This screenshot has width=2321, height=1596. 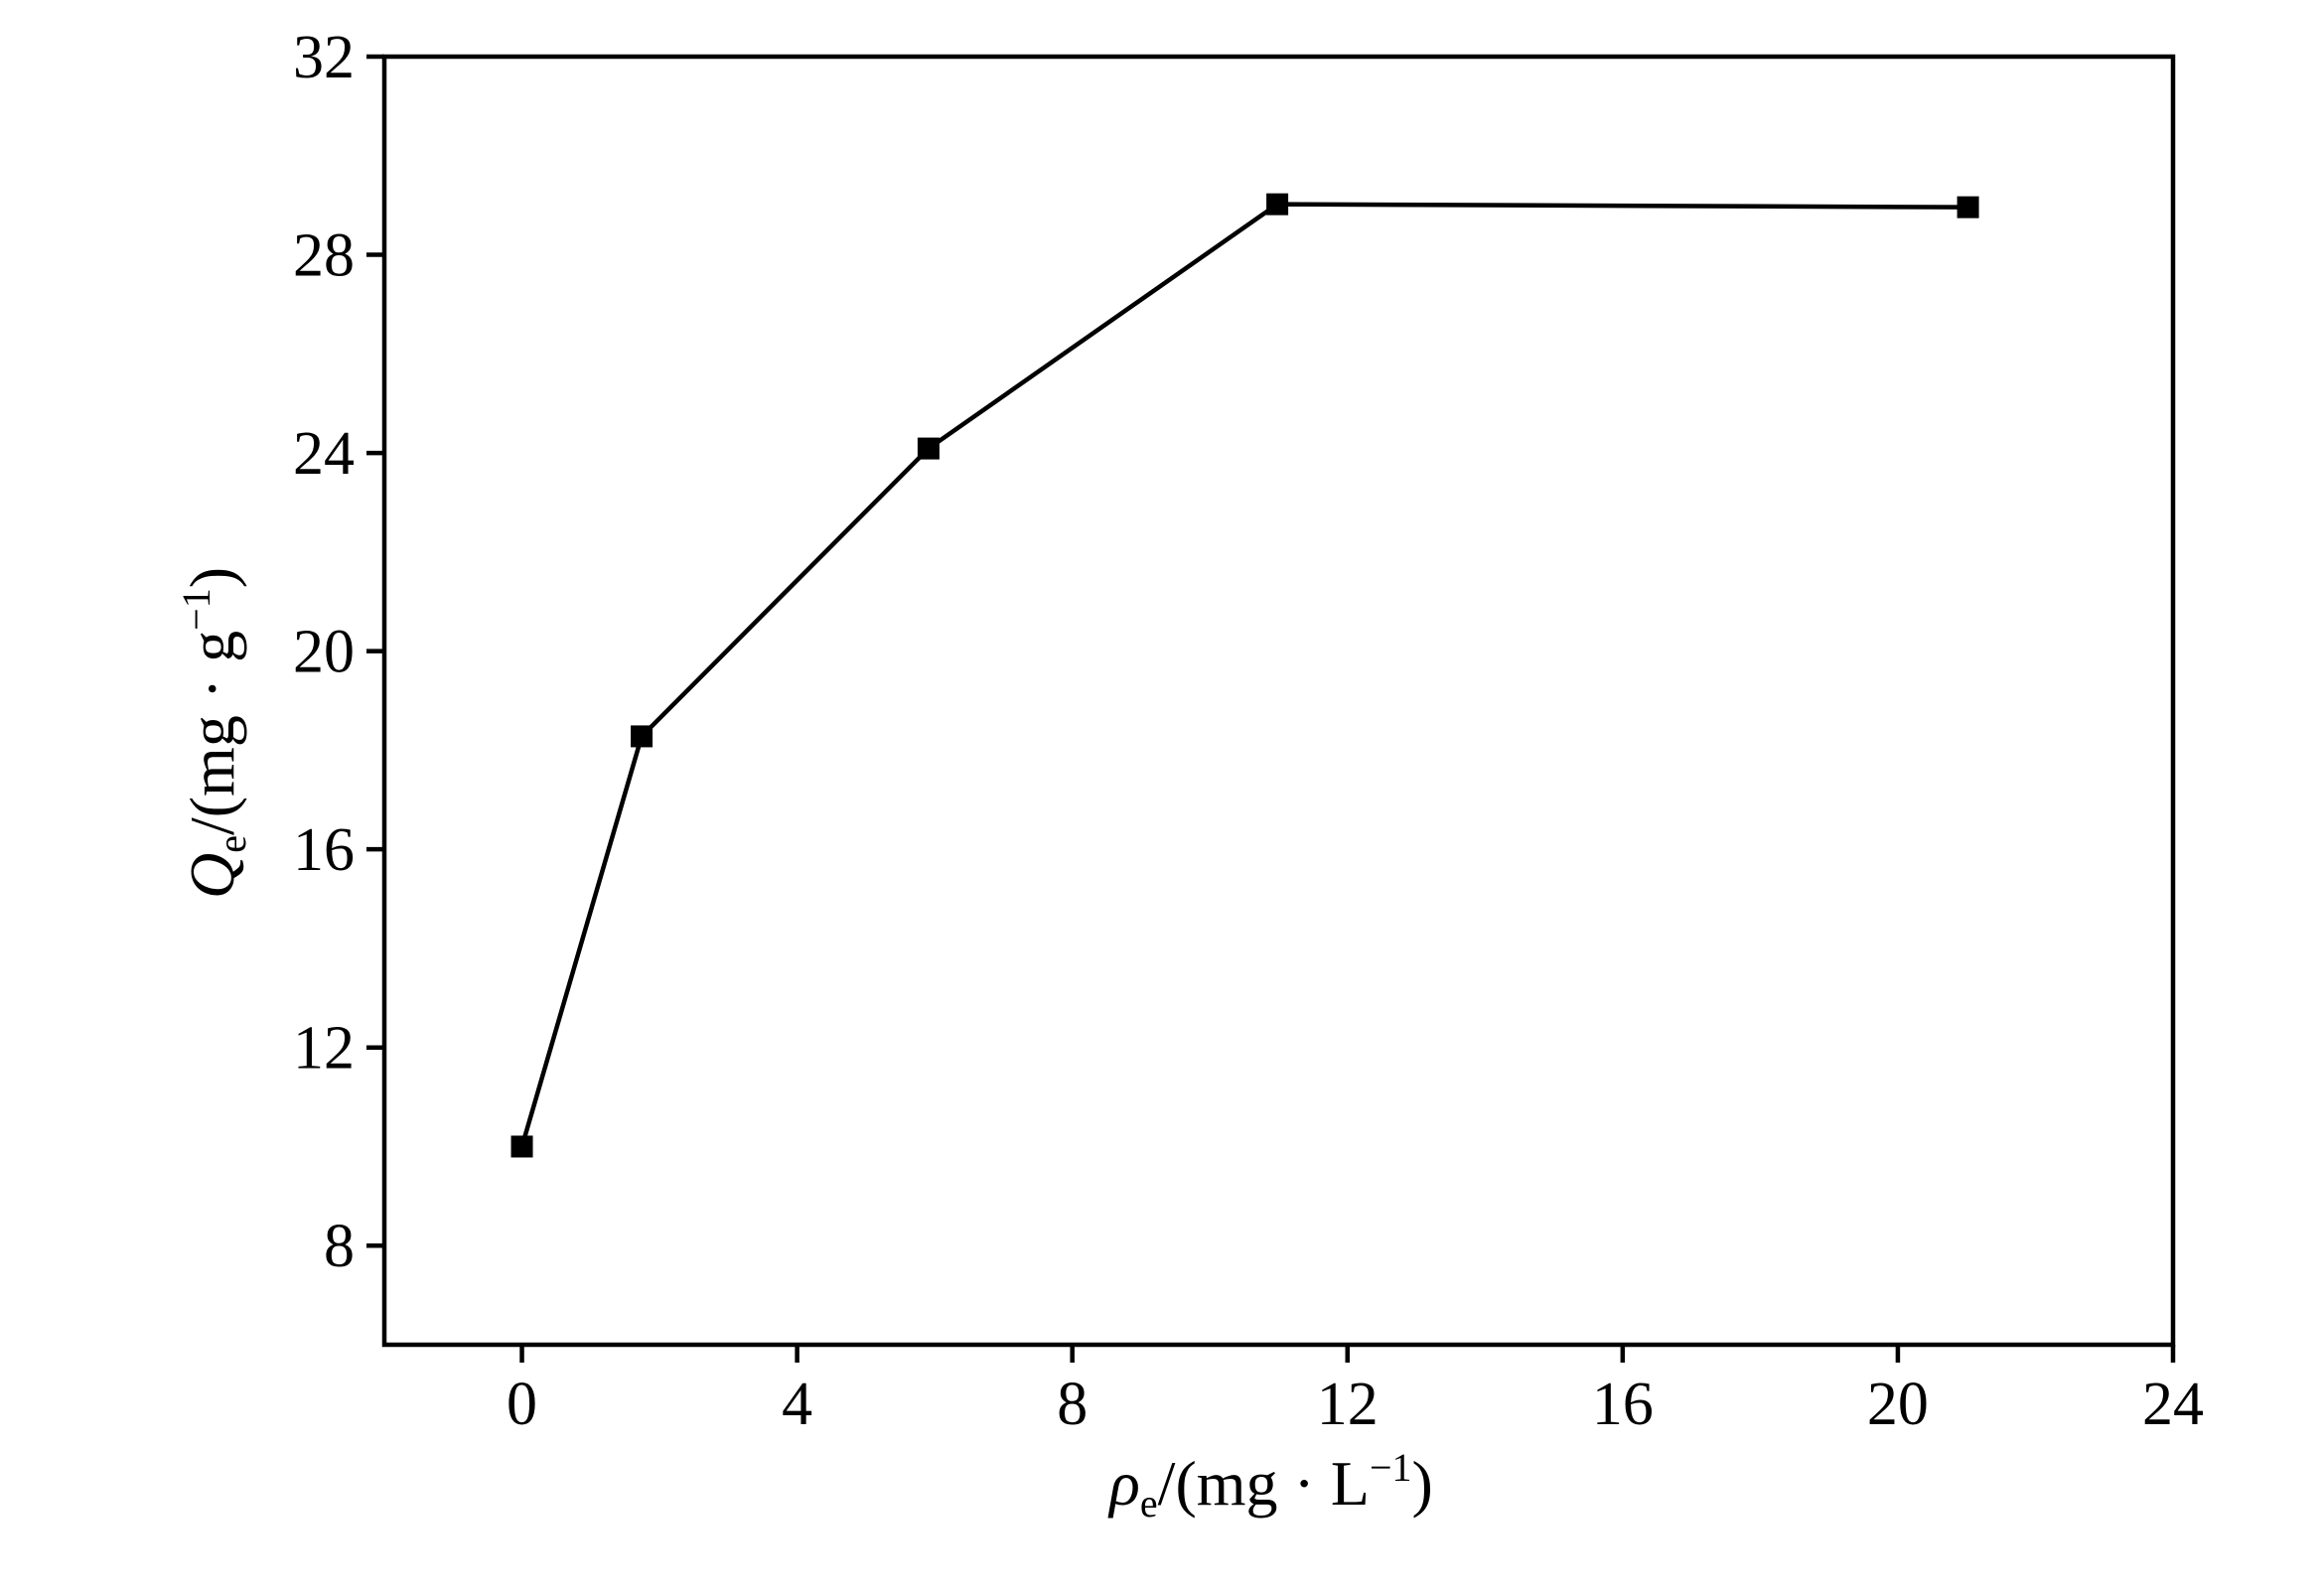 What do you see at coordinates (1123, 1484) in the screenshot?
I see `x-label-symbol: ρ` at bounding box center [1123, 1484].